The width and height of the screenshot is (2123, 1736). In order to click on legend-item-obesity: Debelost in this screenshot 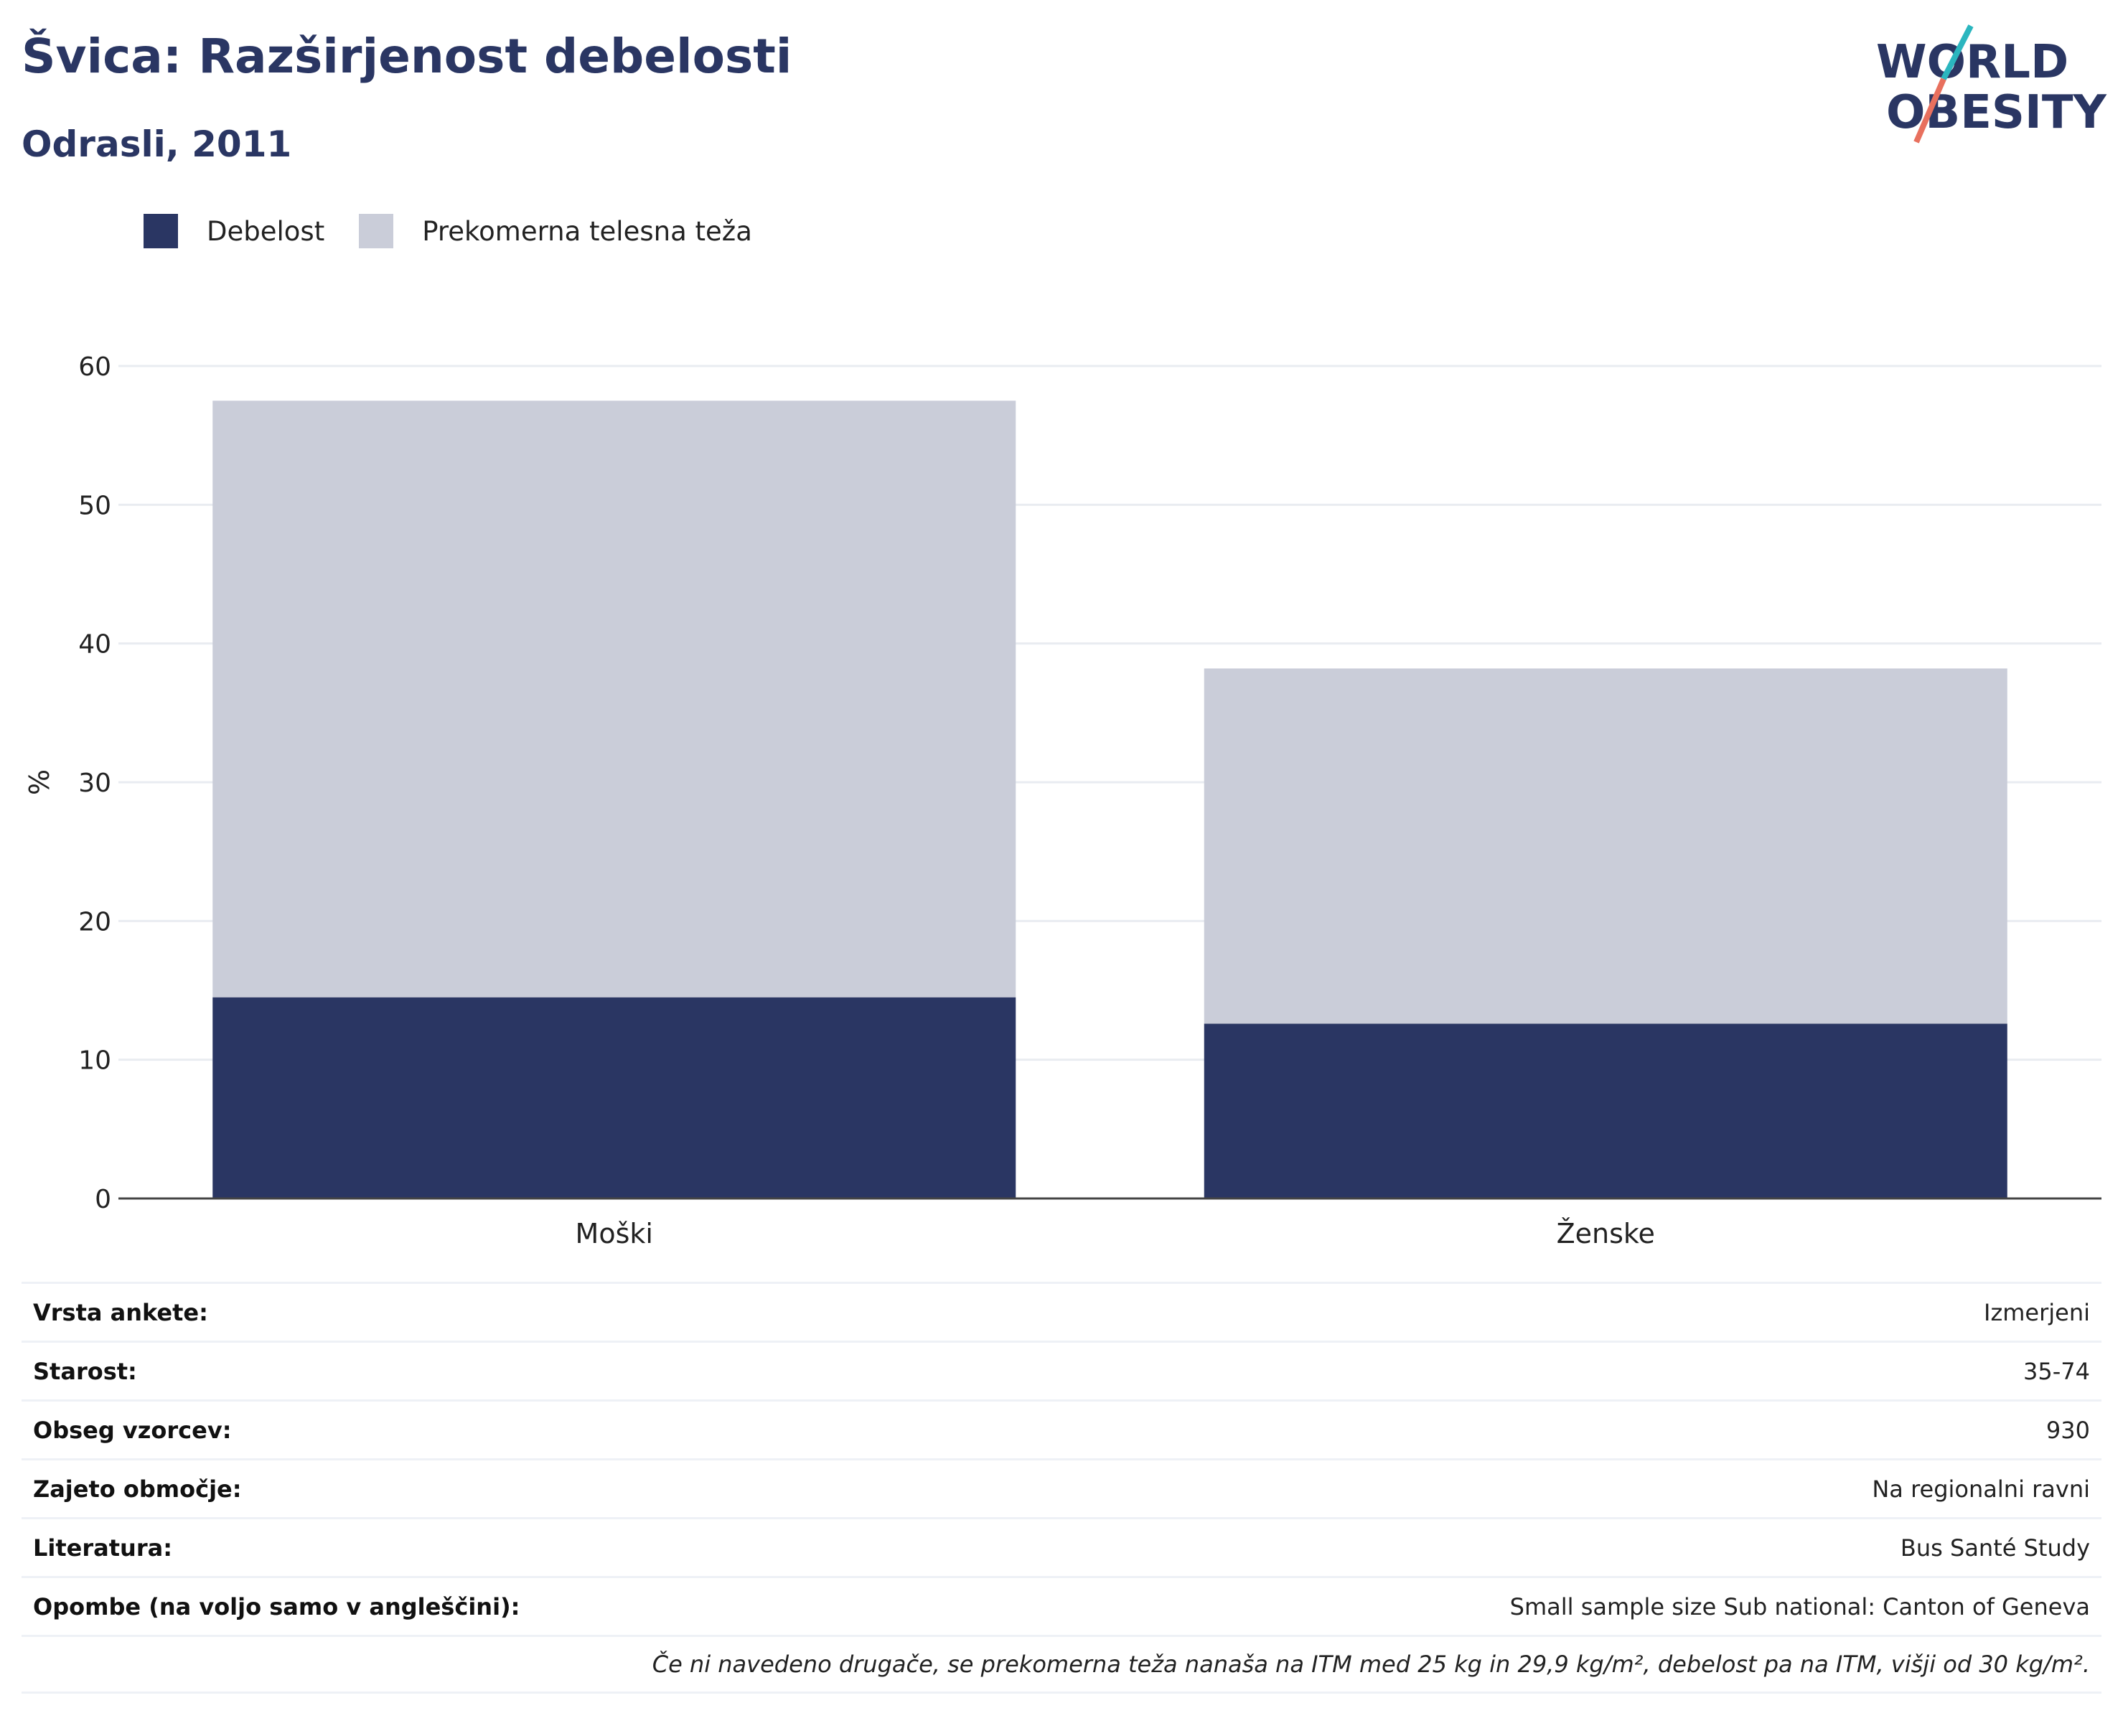, I will do `click(234, 231)`.